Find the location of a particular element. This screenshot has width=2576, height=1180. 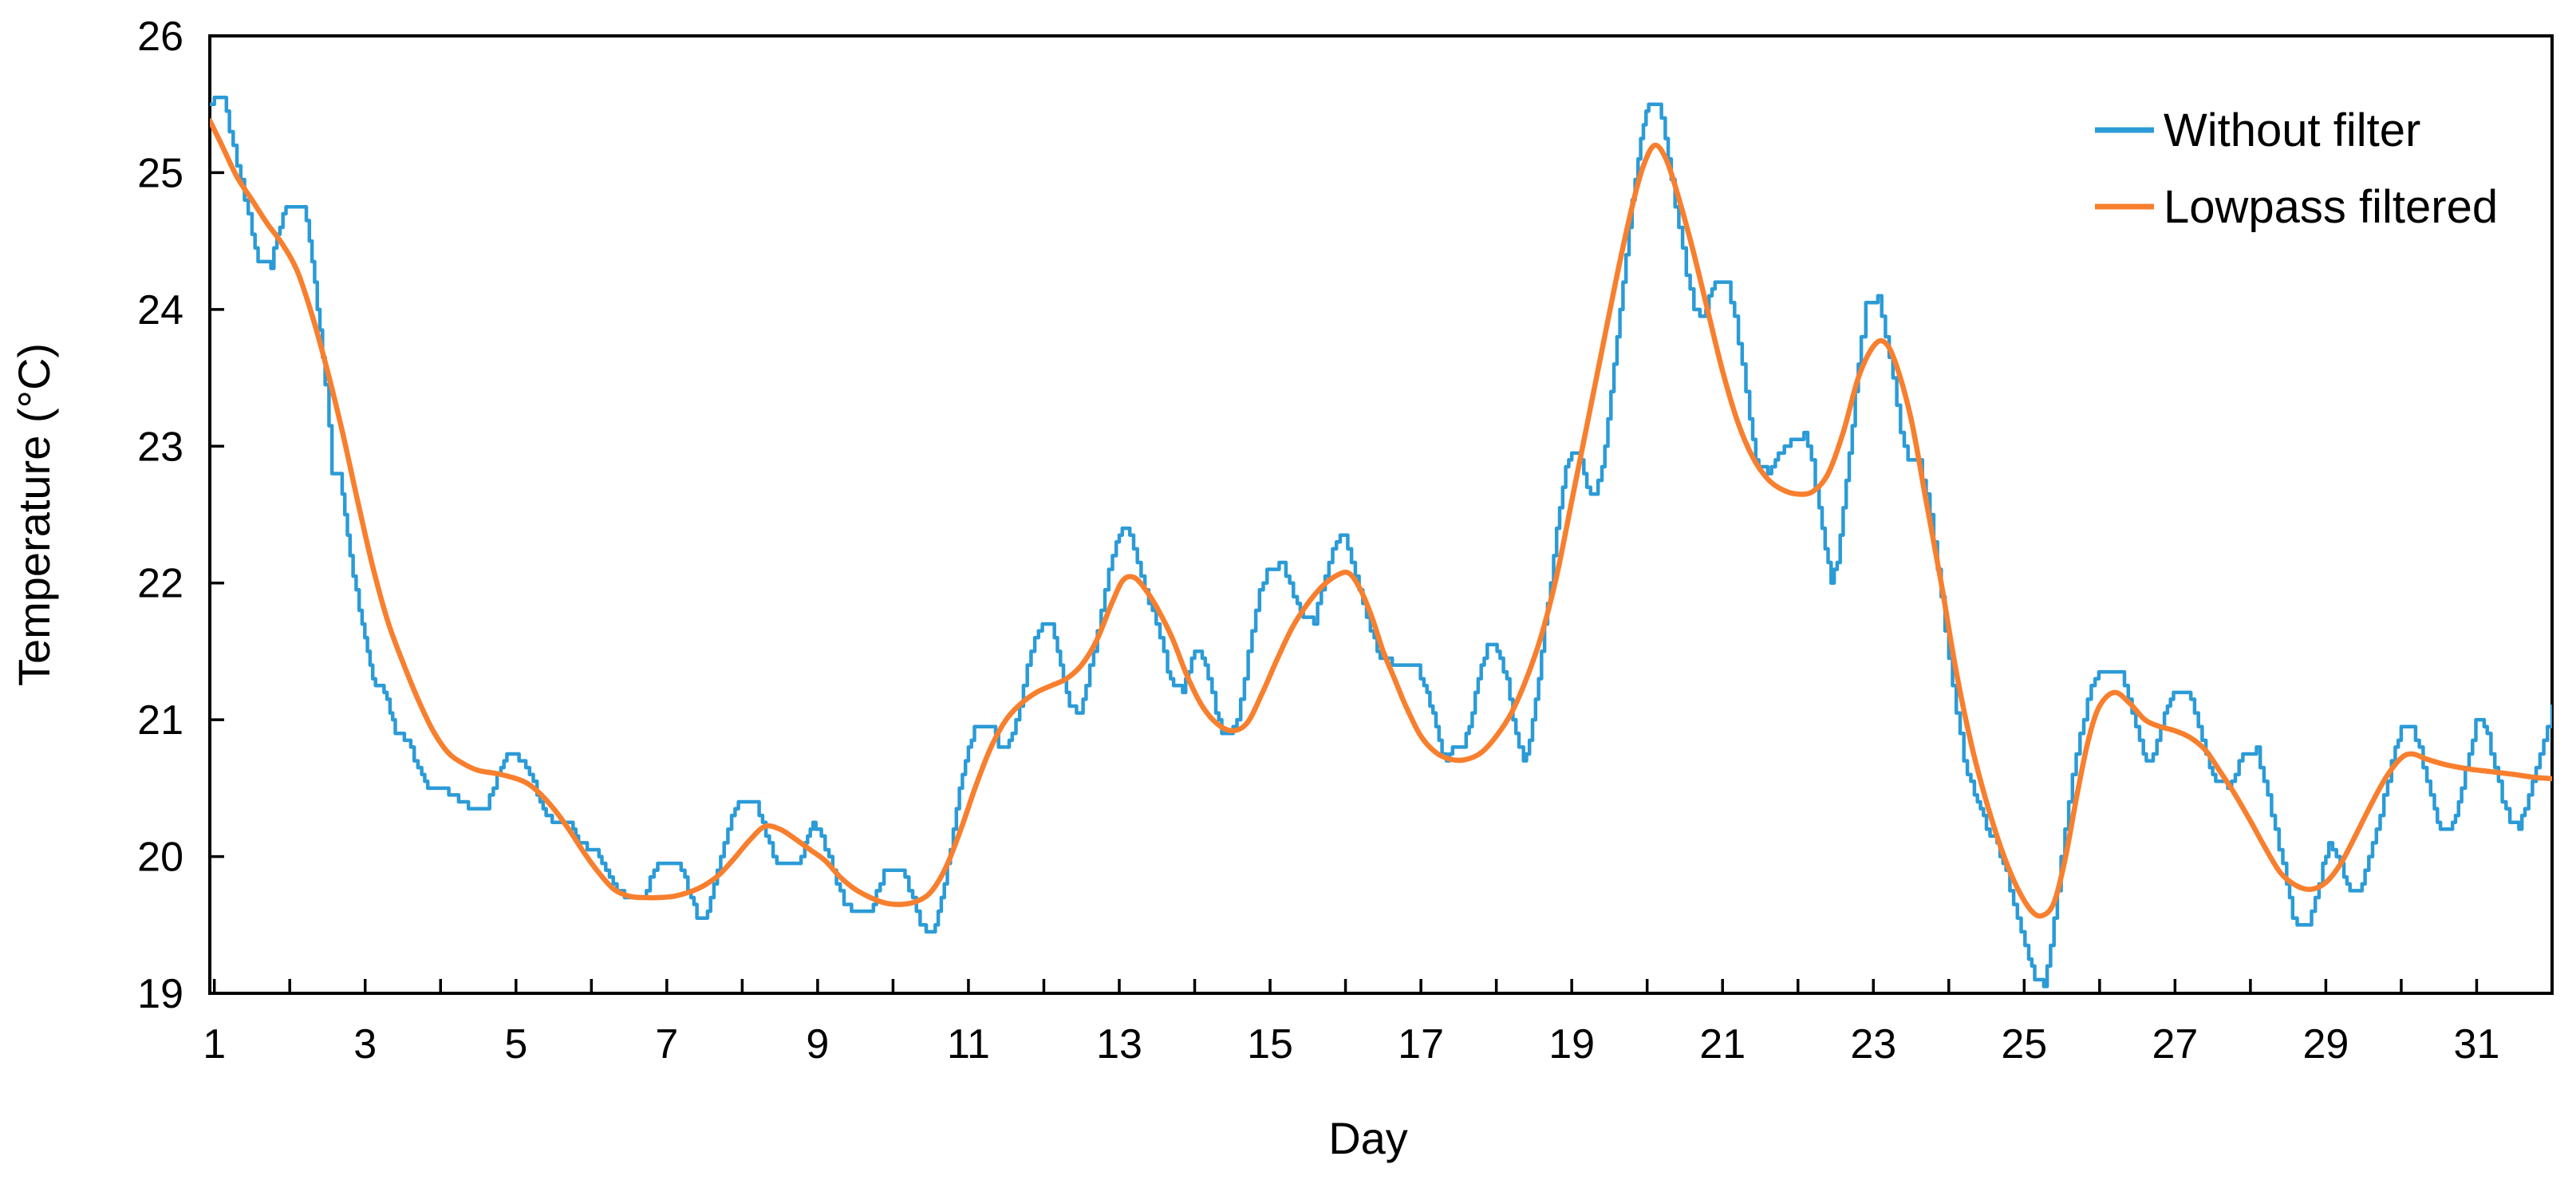

x-tick-label: 13 is located at coordinates (1119, 1044).